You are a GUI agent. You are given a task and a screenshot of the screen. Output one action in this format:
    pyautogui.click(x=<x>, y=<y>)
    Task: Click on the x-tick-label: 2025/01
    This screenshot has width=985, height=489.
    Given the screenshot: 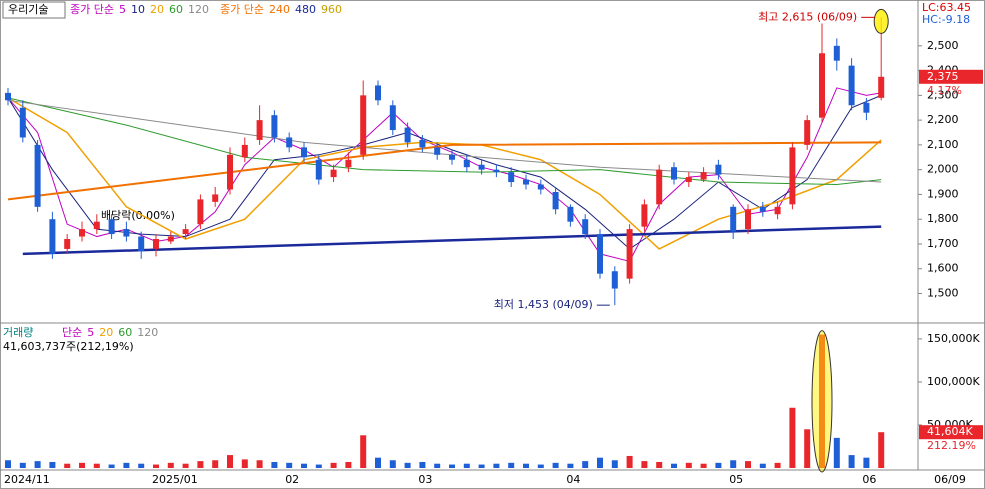 What is the action you would take?
    pyautogui.click(x=175, y=479)
    